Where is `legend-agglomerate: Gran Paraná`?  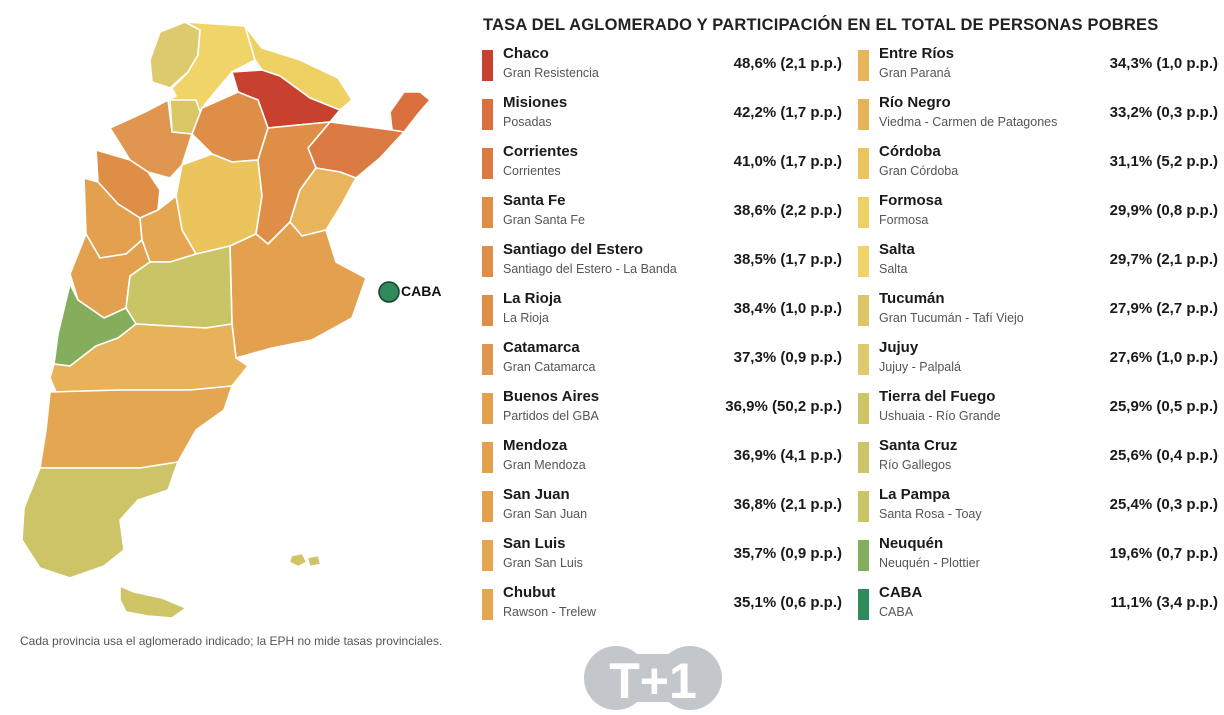
legend-agglomerate: Gran Paraná is located at coordinates (915, 73).